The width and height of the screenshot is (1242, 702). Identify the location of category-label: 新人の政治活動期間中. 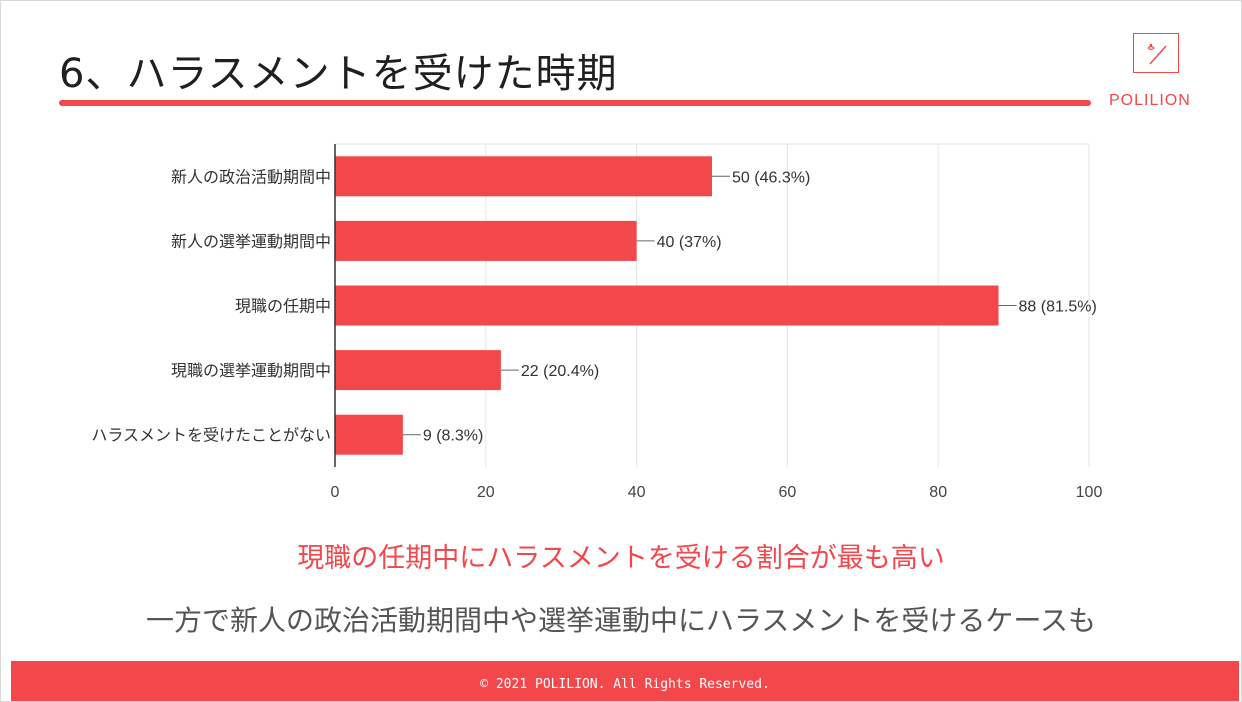
(251, 176).